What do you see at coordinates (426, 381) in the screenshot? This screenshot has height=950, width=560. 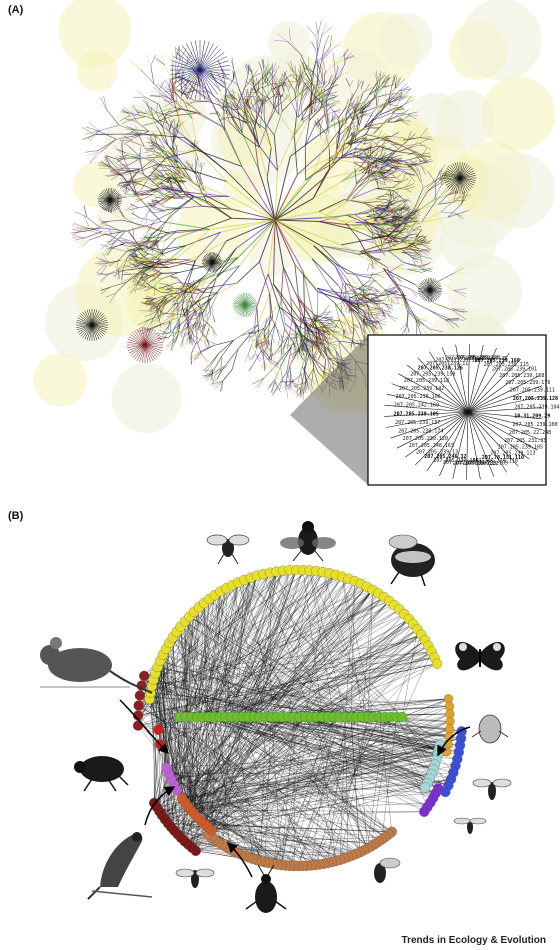 I see `inset-ip-label: 207.205.239.118` at bounding box center [426, 381].